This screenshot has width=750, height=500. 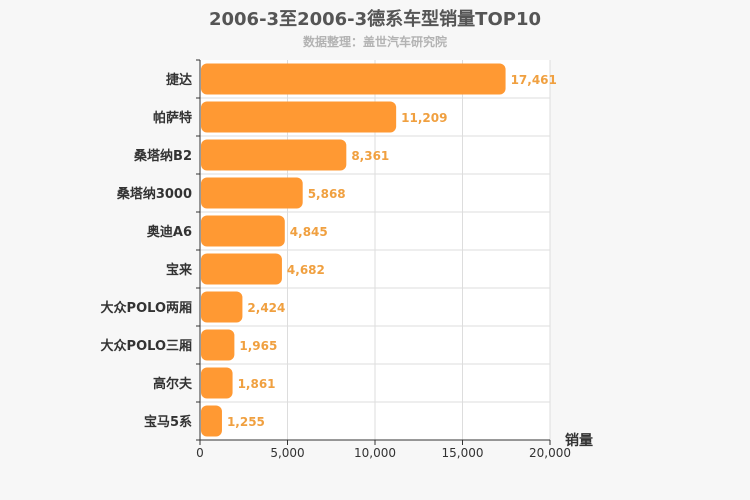 What do you see at coordinates (287, 453) in the screenshot?
I see `x-tick-label: 5,000` at bounding box center [287, 453].